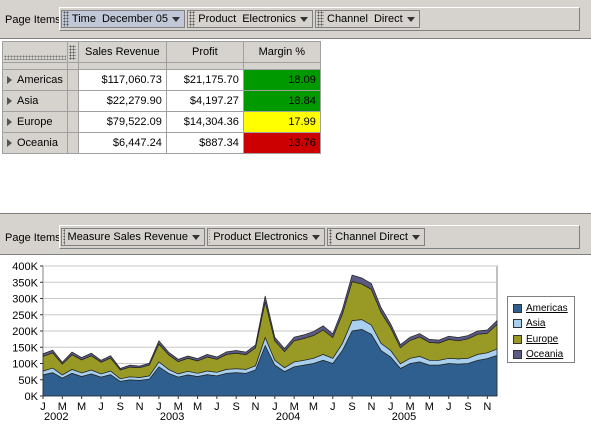 This screenshot has height=435, width=591. What do you see at coordinates (89, 237) in the screenshot?
I see `page-item-dim-label: Measure` at bounding box center [89, 237].